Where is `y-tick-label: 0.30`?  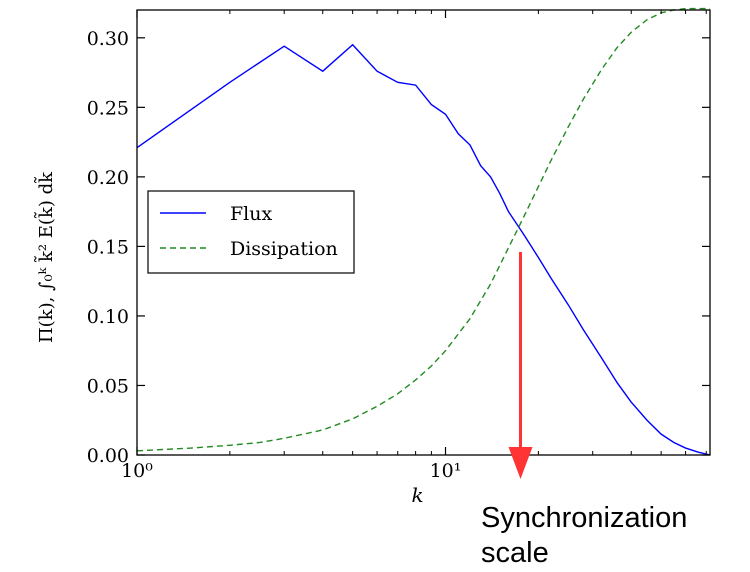
y-tick-label: 0.30 is located at coordinates (108, 39).